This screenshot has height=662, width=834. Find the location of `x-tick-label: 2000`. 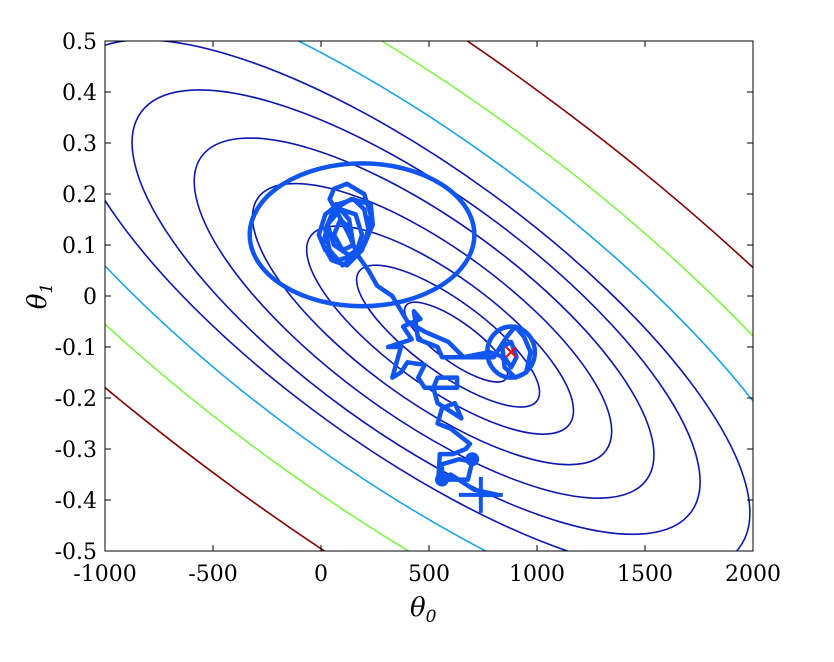

x-tick-label: 2000 is located at coordinates (753, 574).